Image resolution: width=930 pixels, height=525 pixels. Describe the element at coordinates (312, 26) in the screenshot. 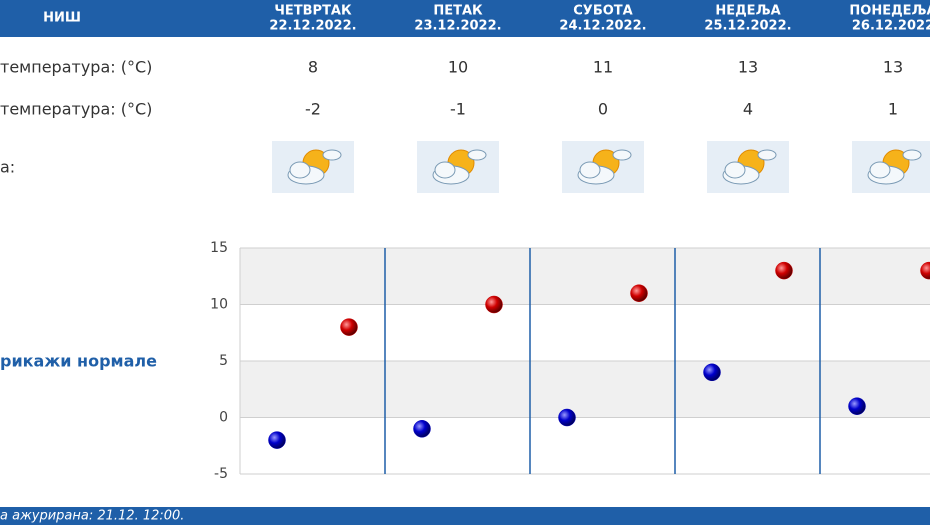

I see `day-date: 22.12.2022.` at that location.